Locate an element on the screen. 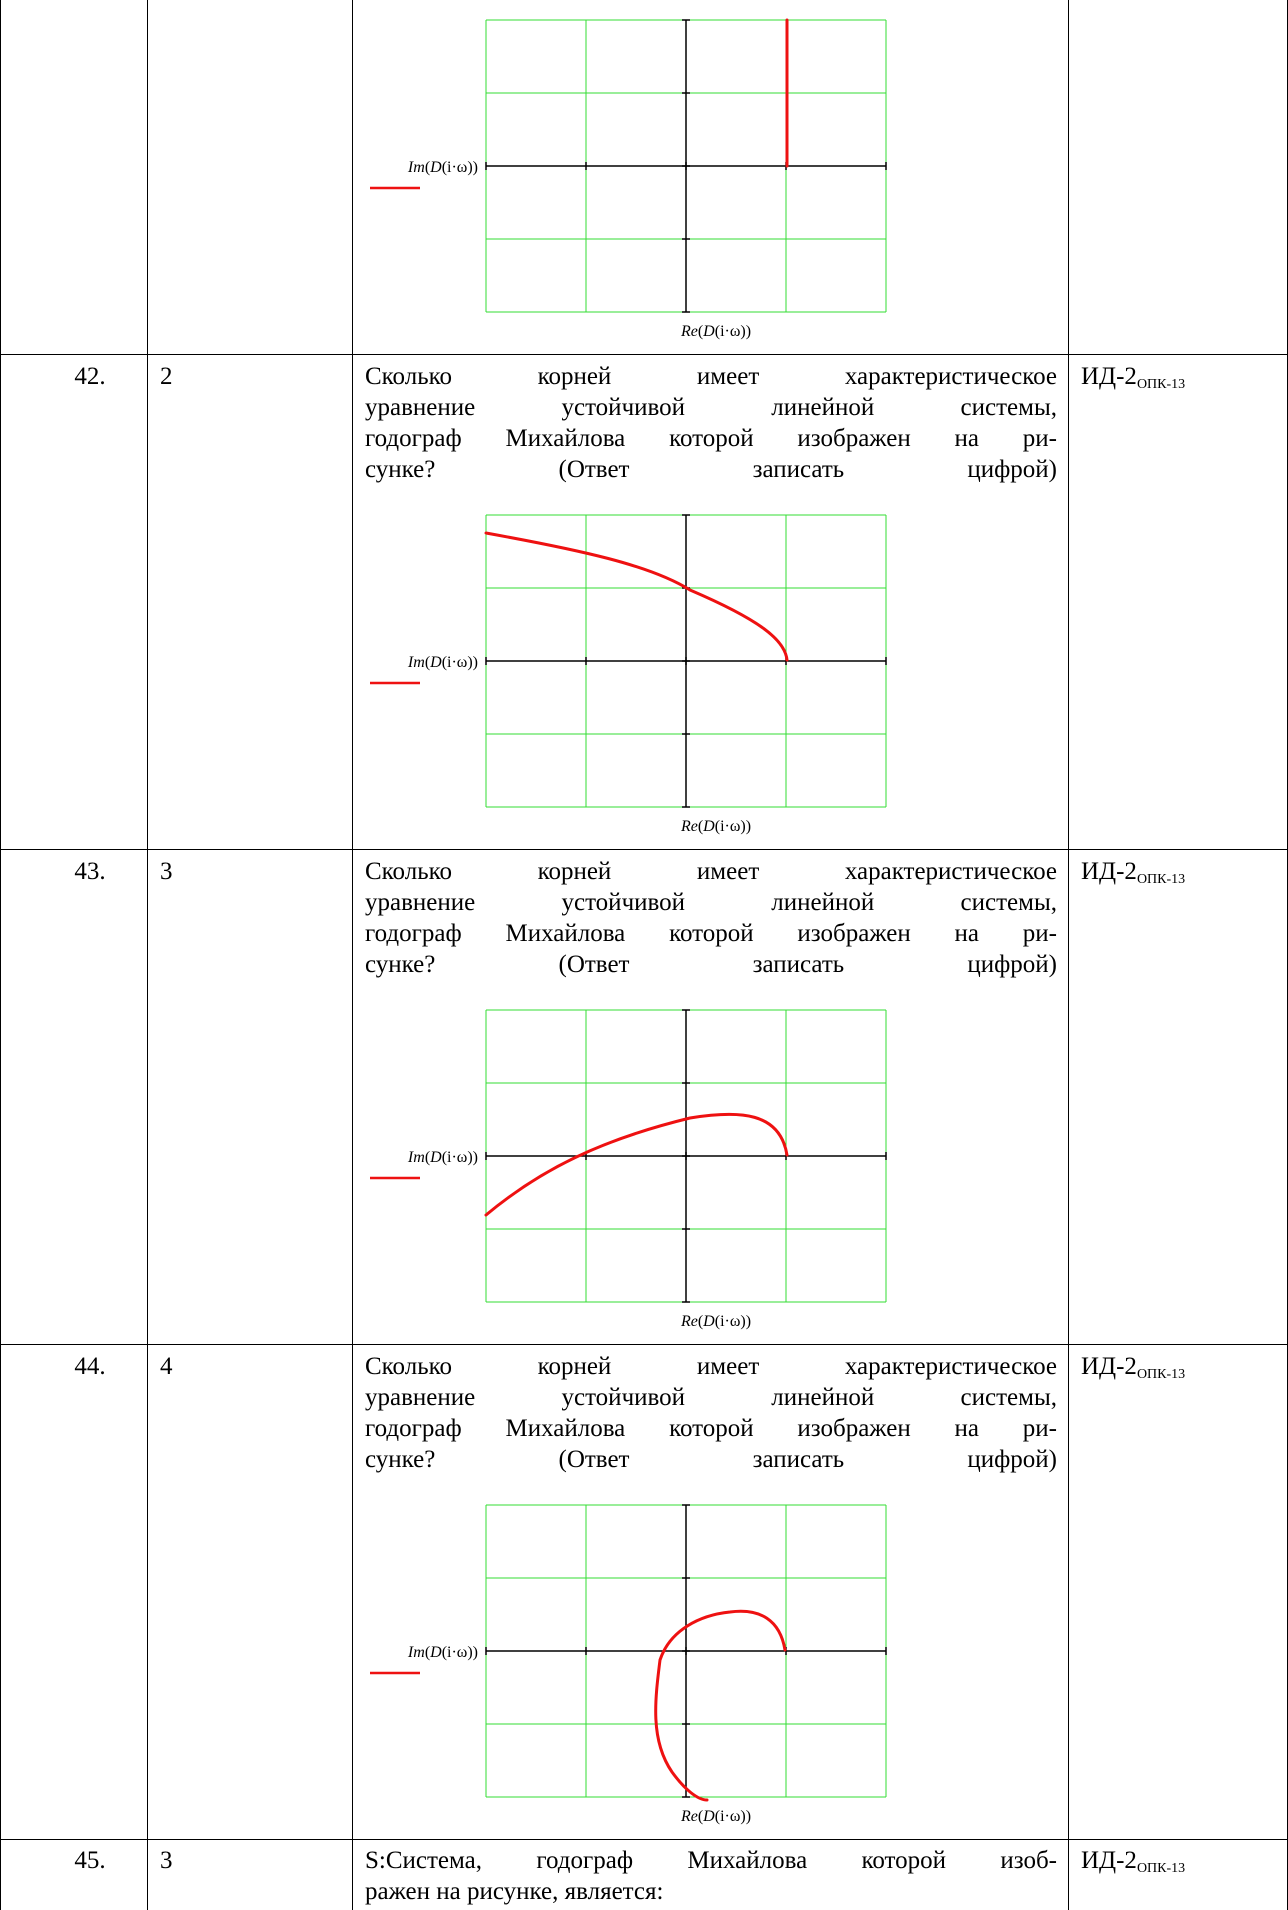  row-number: 43. is located at coordinates (90, 871).